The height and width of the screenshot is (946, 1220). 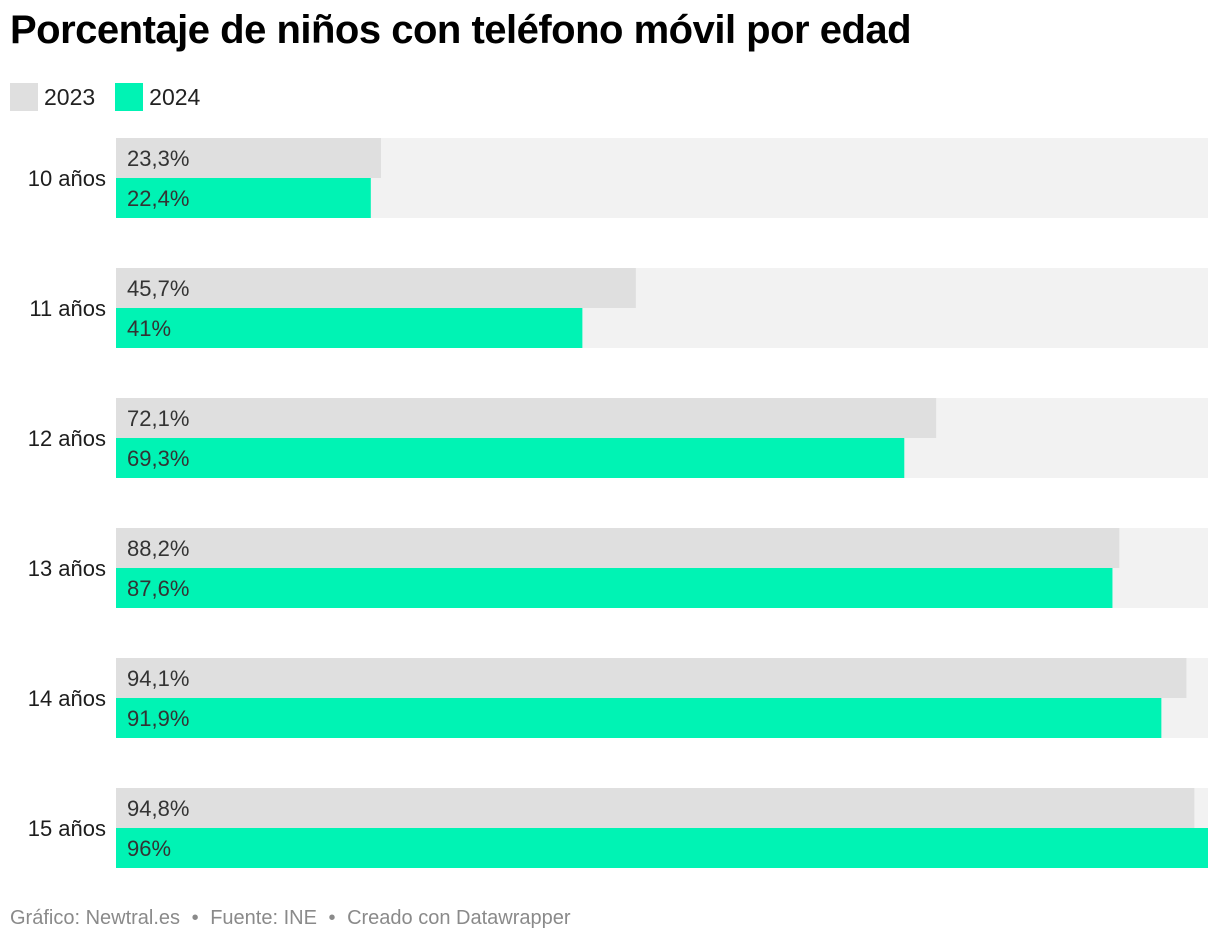 What do you see at coordinates (67, 308) in the screenshot?
I see `category-label: 11 años` at bounding box center [67, 308].